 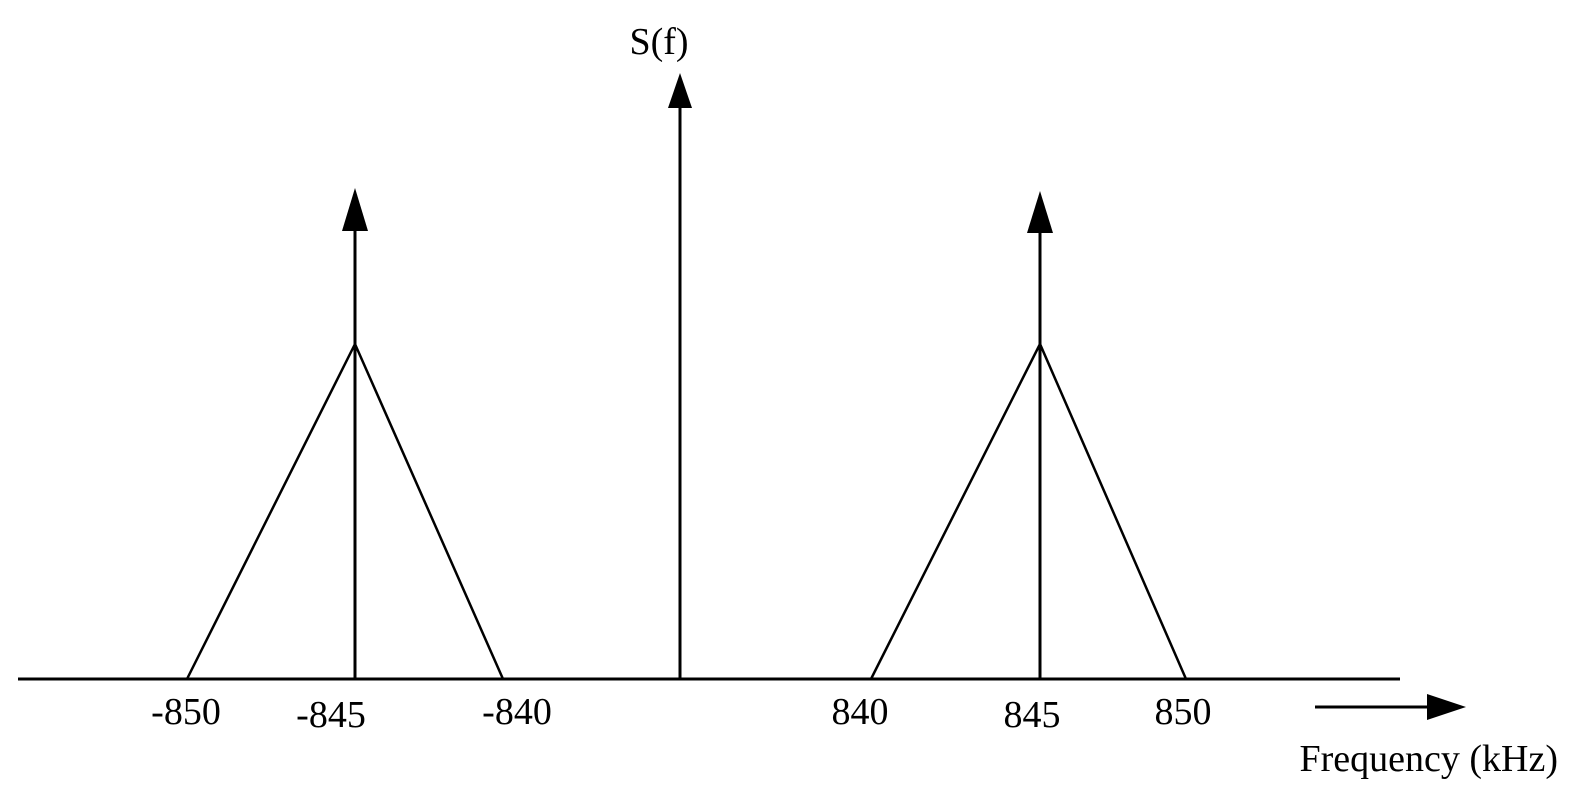 I want to click on tick-label-840: 840, so click(x=860, y=712).